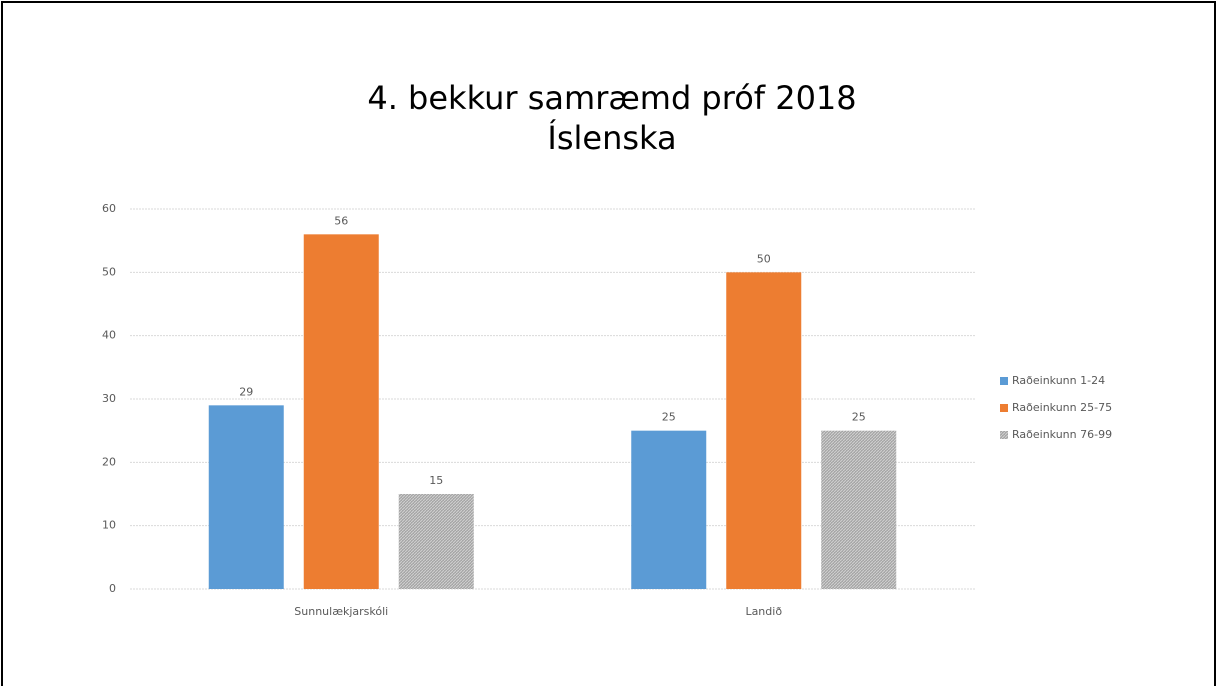  I want to click on x-tick-label: Sunnulækjarskóli, so click(341, 611).